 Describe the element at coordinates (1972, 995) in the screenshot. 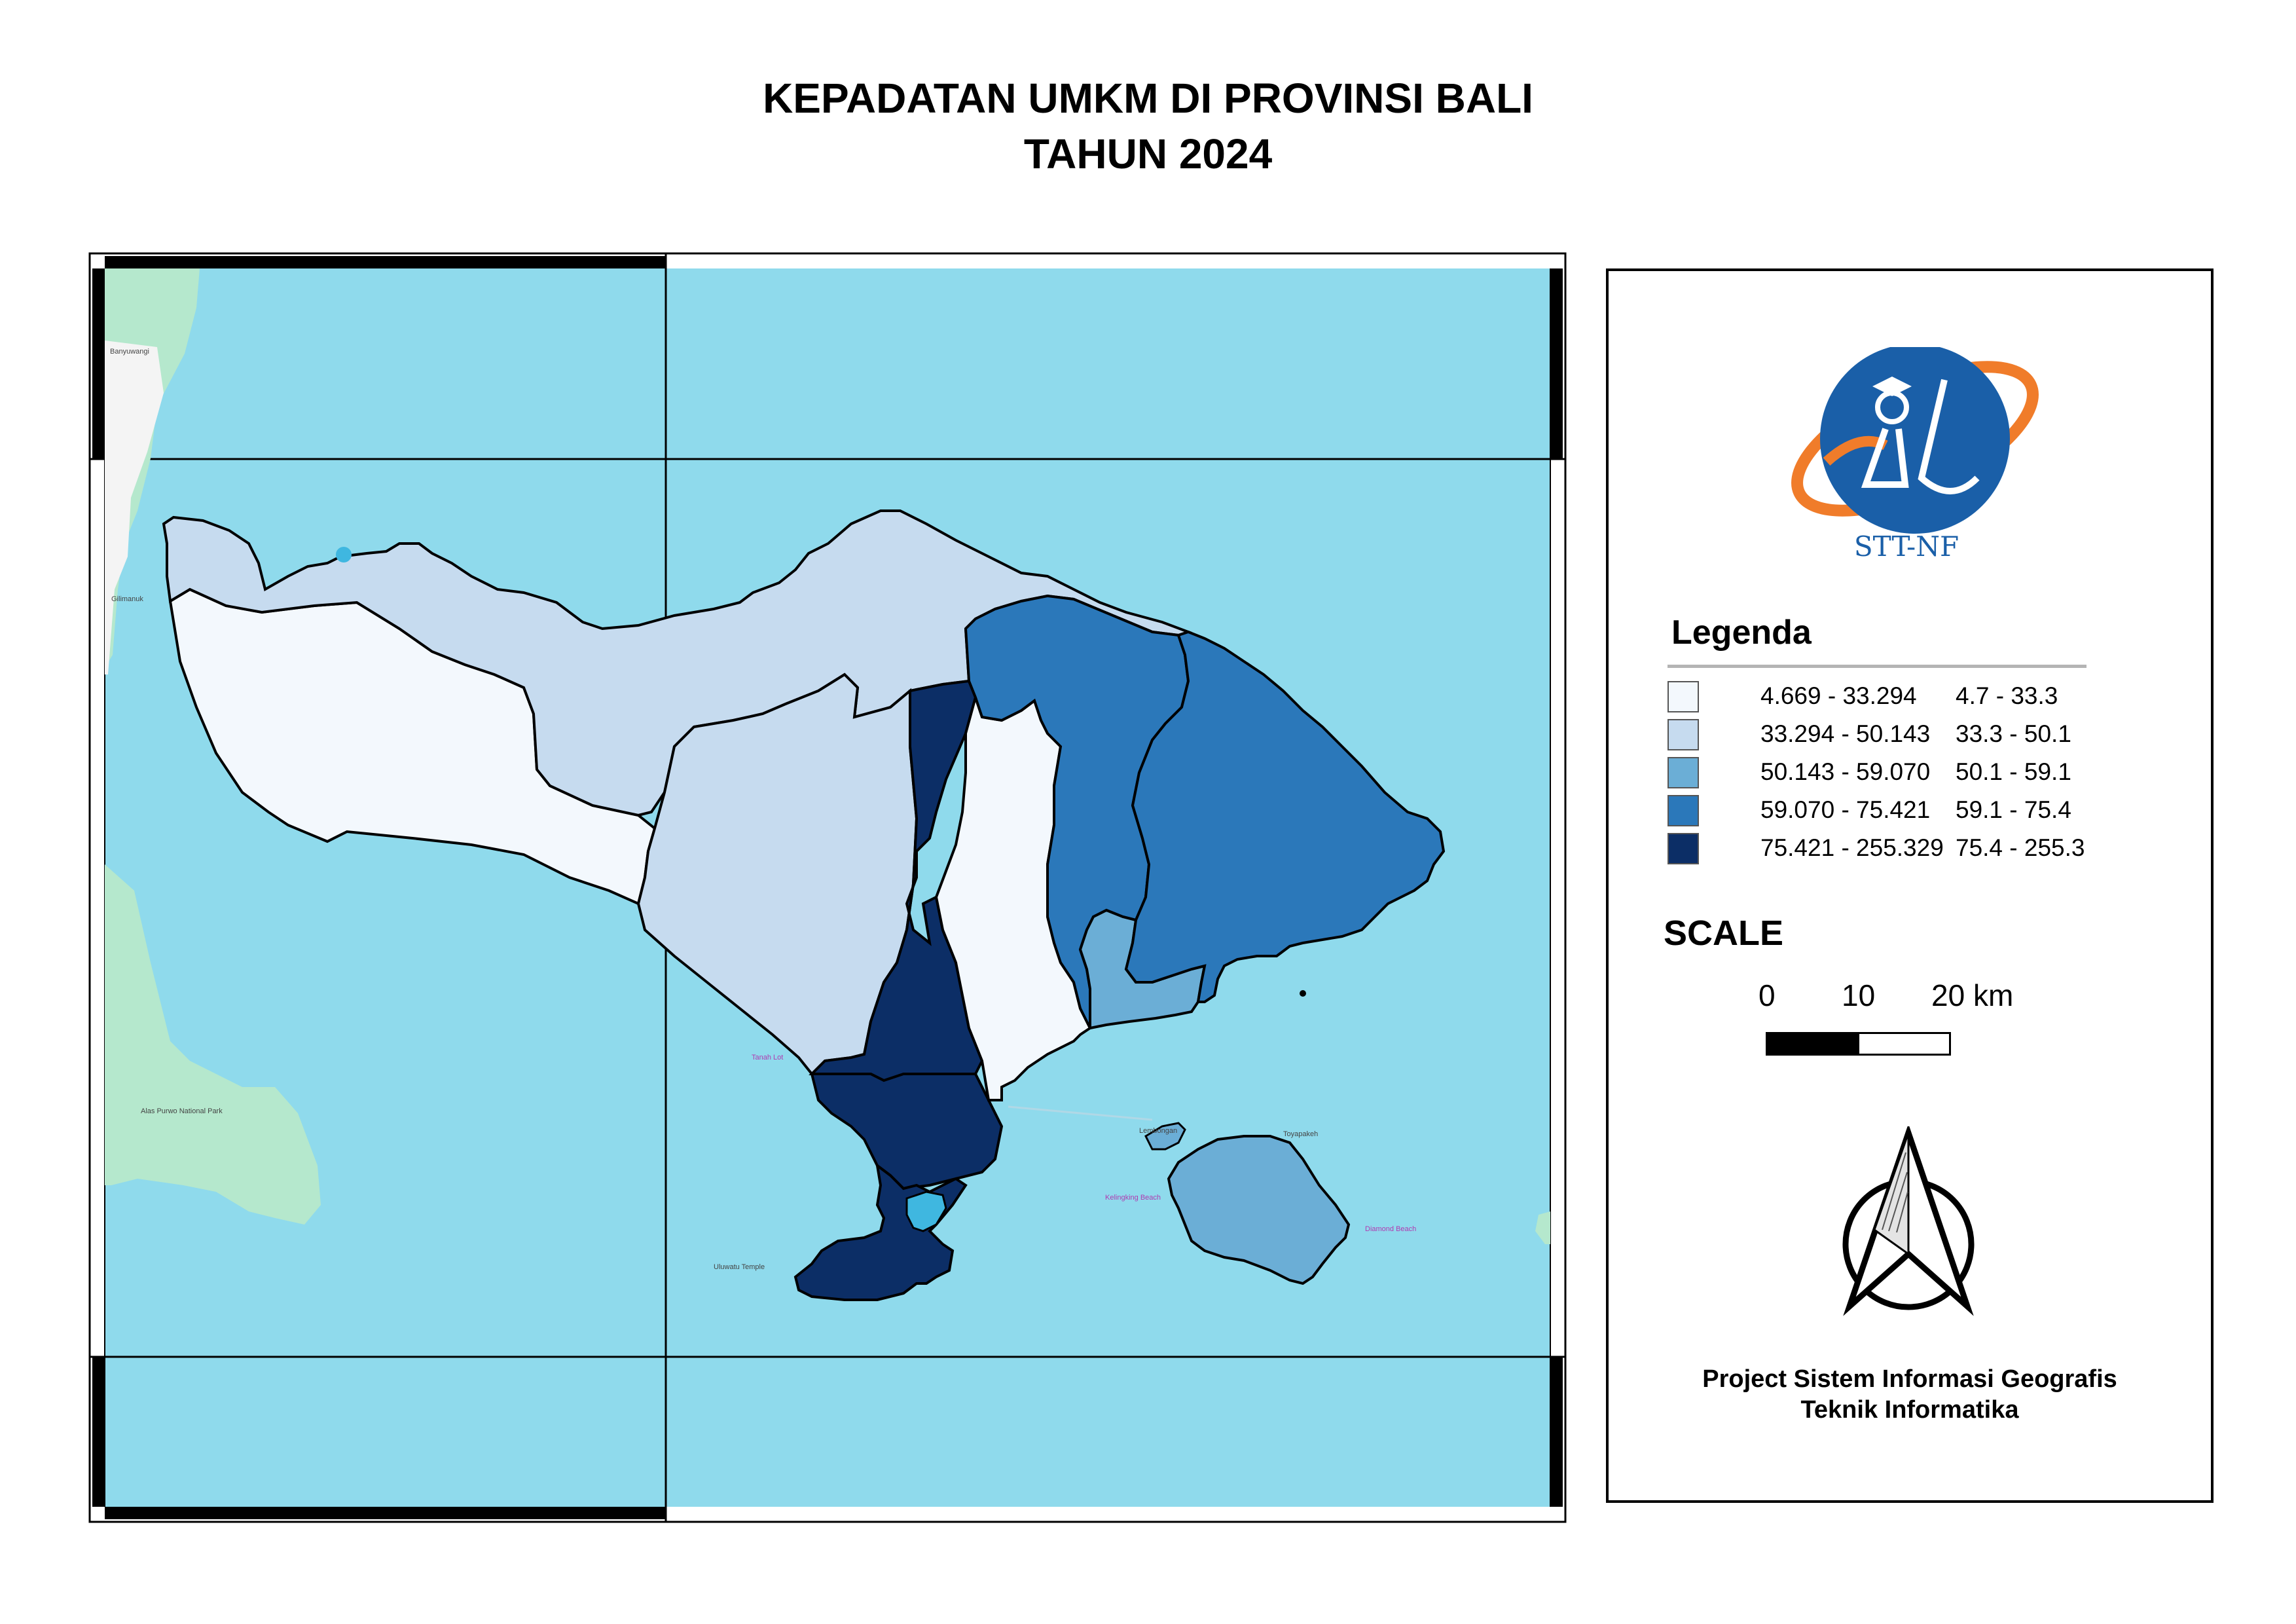

I see `scale-tick-20: 20 km` at that location.